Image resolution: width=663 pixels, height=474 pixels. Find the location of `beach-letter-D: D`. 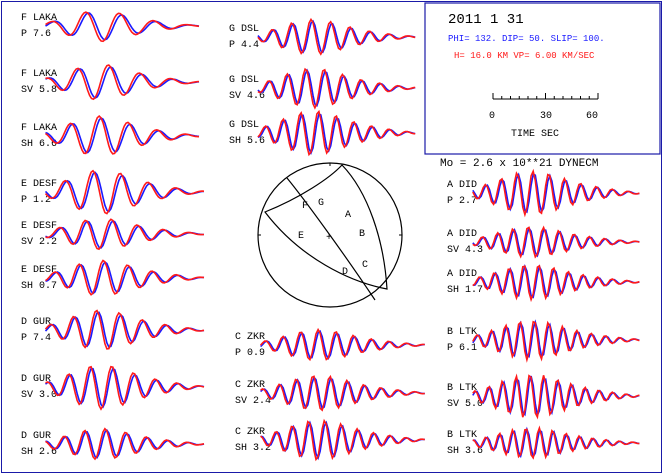

beach-letter-D: D is located at coordinates (345, 272).